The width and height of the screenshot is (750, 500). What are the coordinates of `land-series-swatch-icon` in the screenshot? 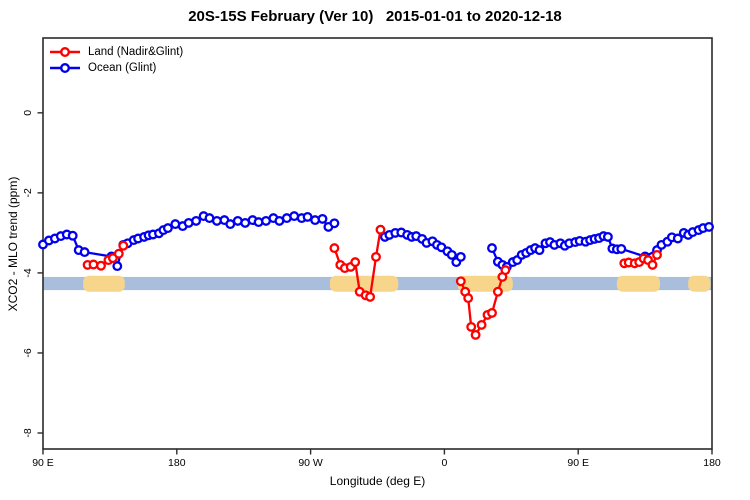 It's located at (65, 52).